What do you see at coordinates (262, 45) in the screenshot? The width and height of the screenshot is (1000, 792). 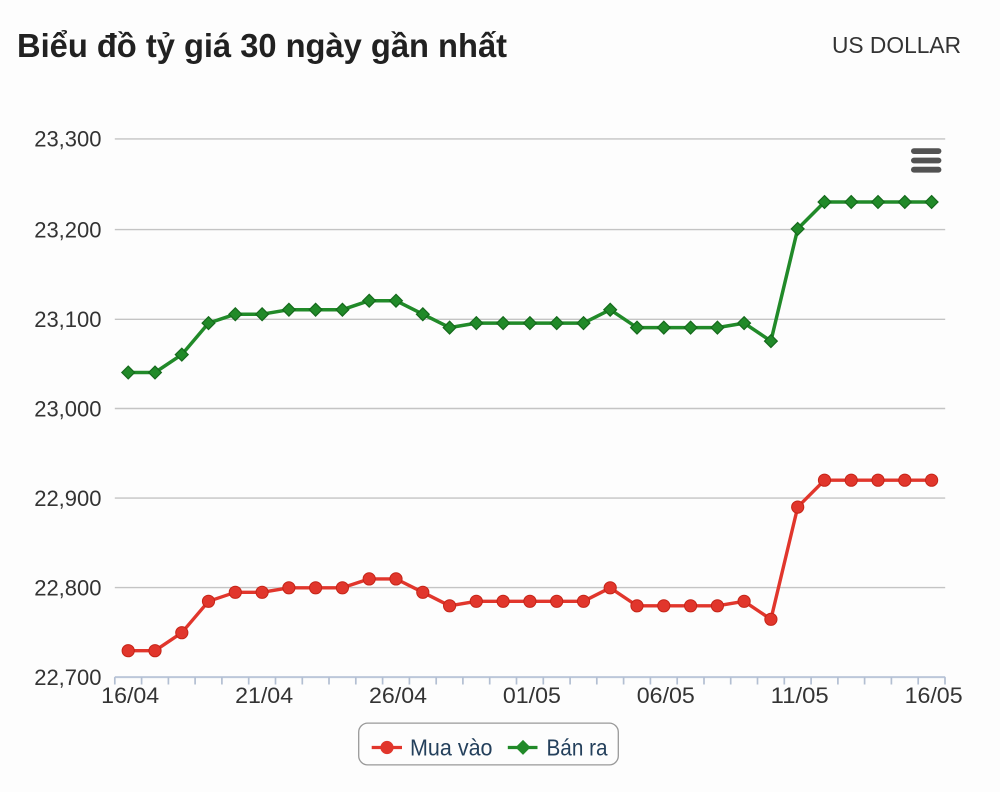 I see `svg-text:Biểu đồ tỷ giá 30 ngày gần nhấ: Biểu đồ tỷ giá 30 ngày gần nhất` at bounding box center [262, 45].